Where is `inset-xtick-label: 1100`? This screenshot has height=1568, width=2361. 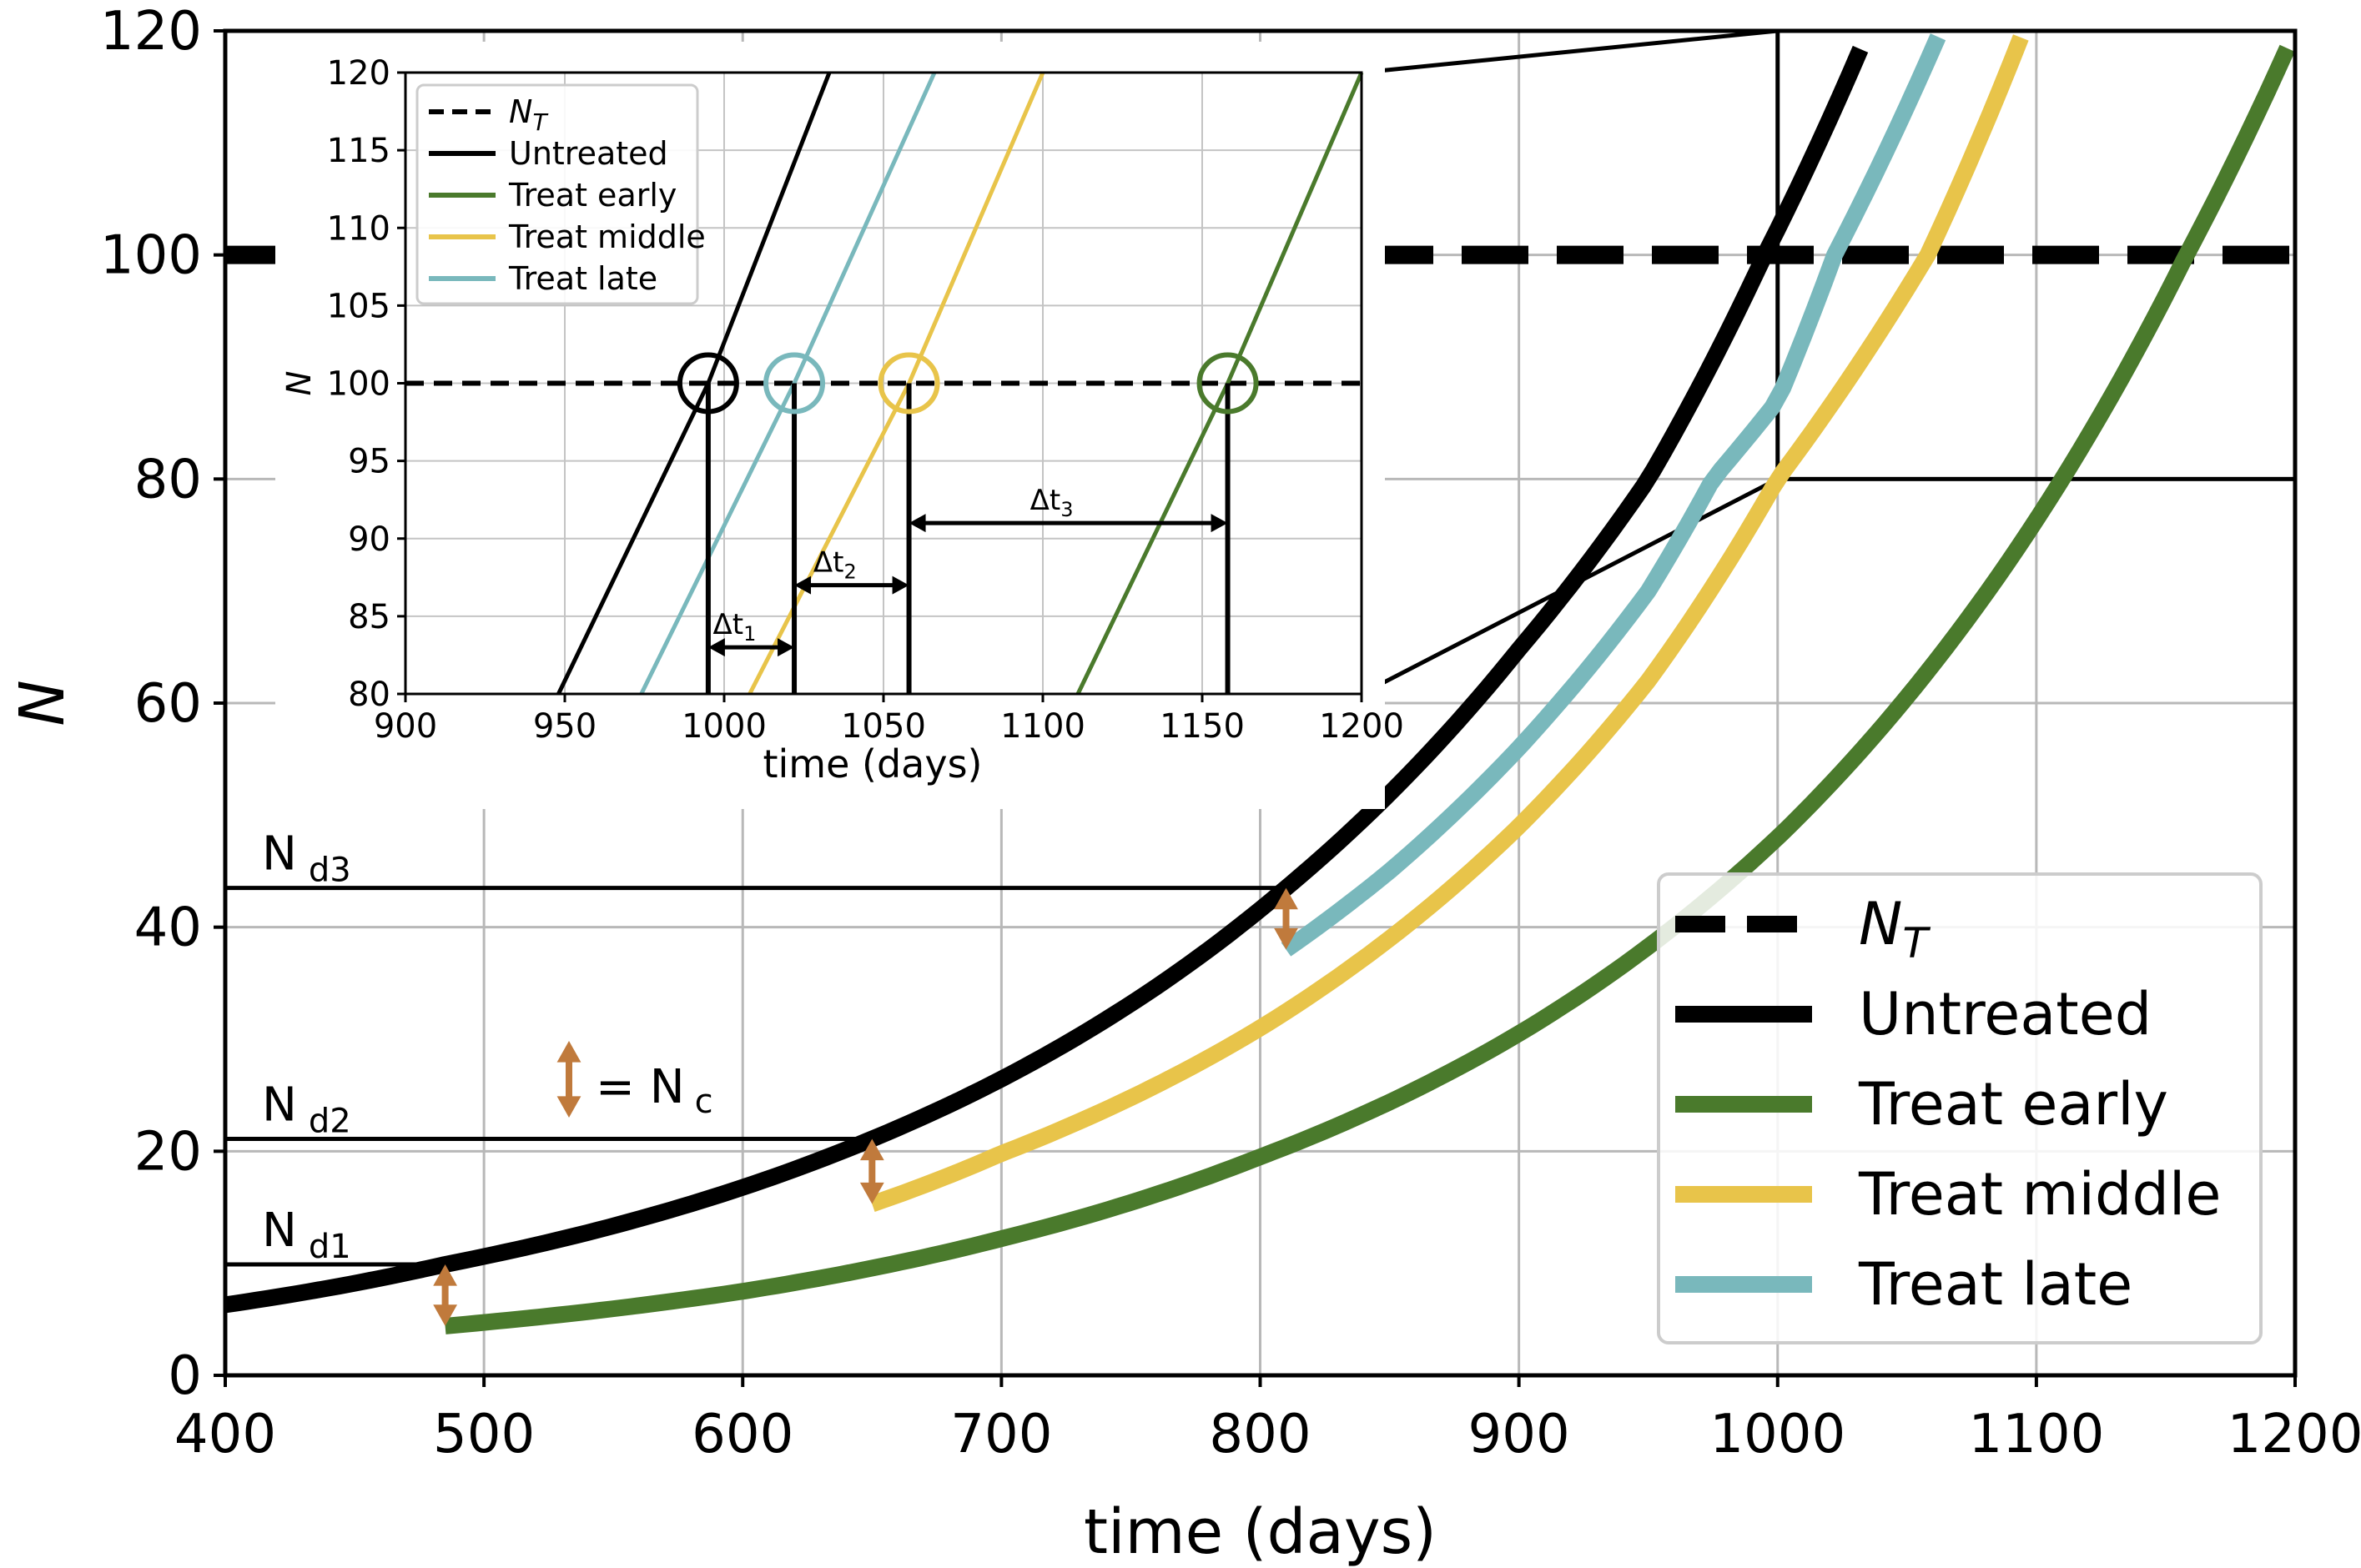 inset-xtick-label: 1100 is located at coordinates (1043, 726).